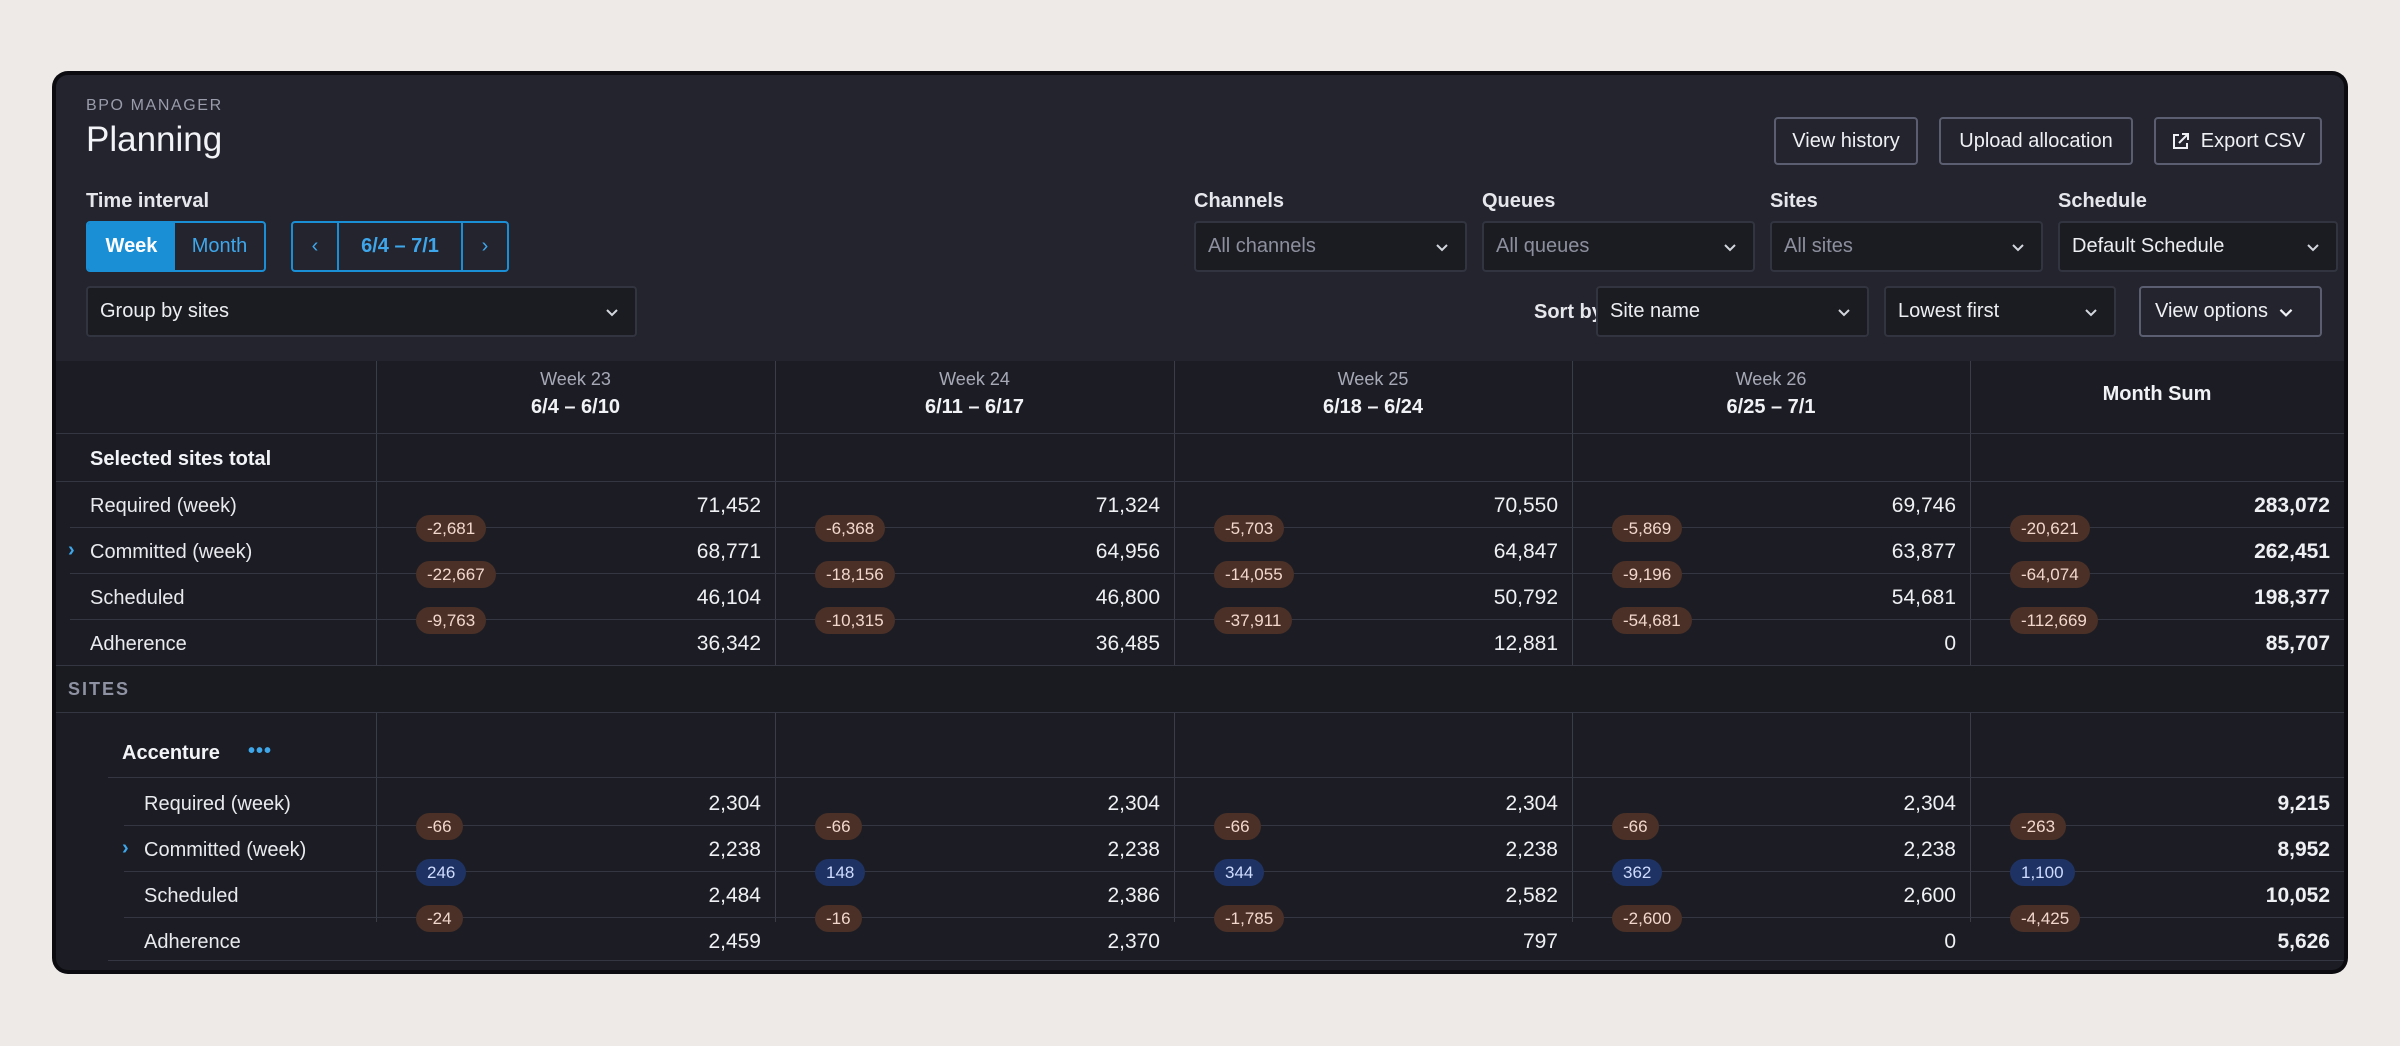 The image size is (2400, 1046). I want to click on cell-value: 2,484, so click(734, 895).